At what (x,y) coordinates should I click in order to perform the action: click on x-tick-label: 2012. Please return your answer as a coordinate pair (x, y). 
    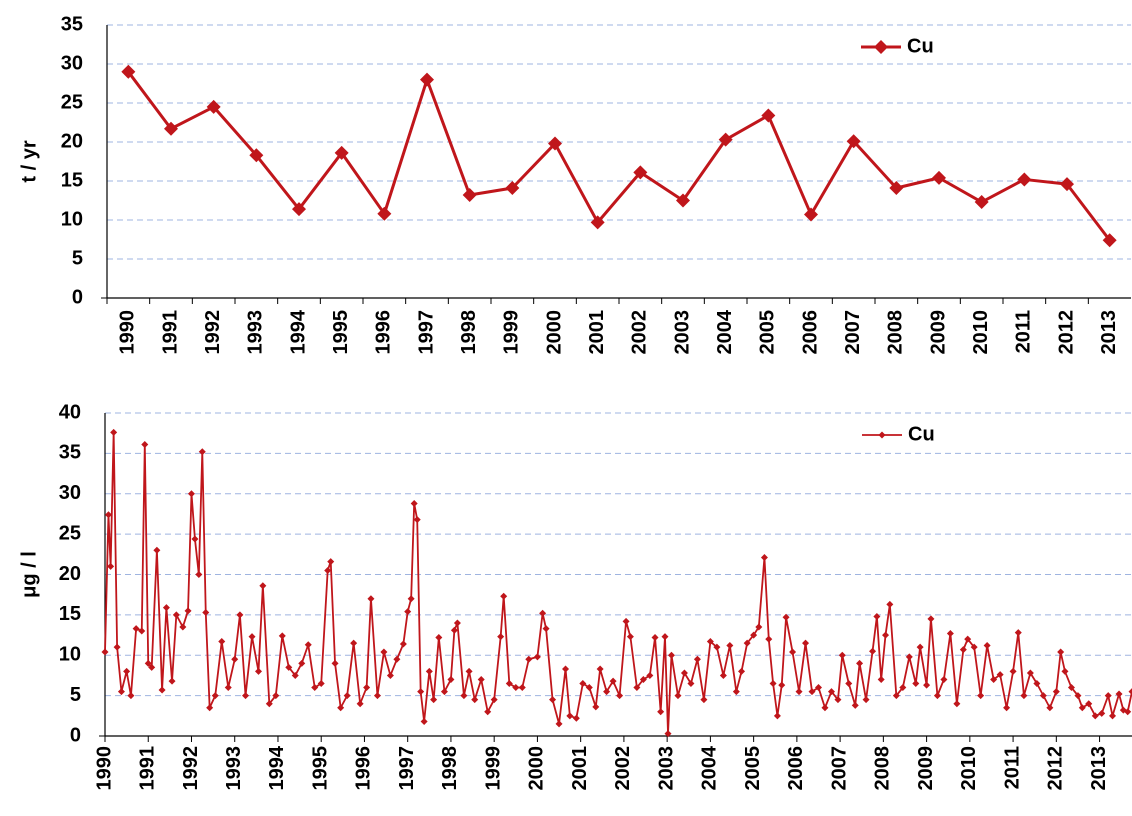
    Looking at the image, I should click on (1066, 332).